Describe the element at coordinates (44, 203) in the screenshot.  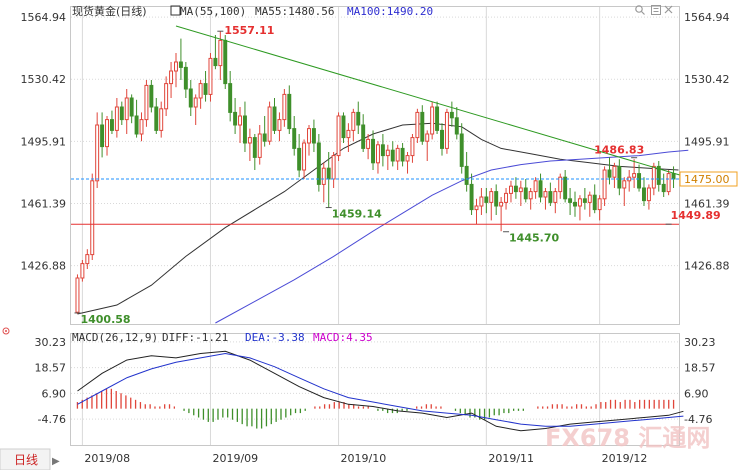
I see `y-tick-label-left: 1461.39` at that location.